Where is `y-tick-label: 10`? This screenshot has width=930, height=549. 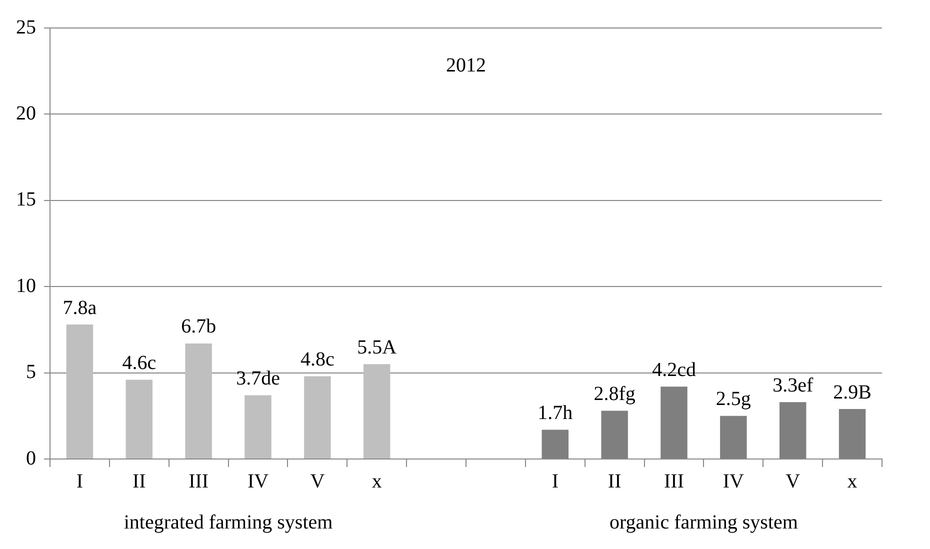
y-tick-label: 10 is located at coordinates (26, 285).